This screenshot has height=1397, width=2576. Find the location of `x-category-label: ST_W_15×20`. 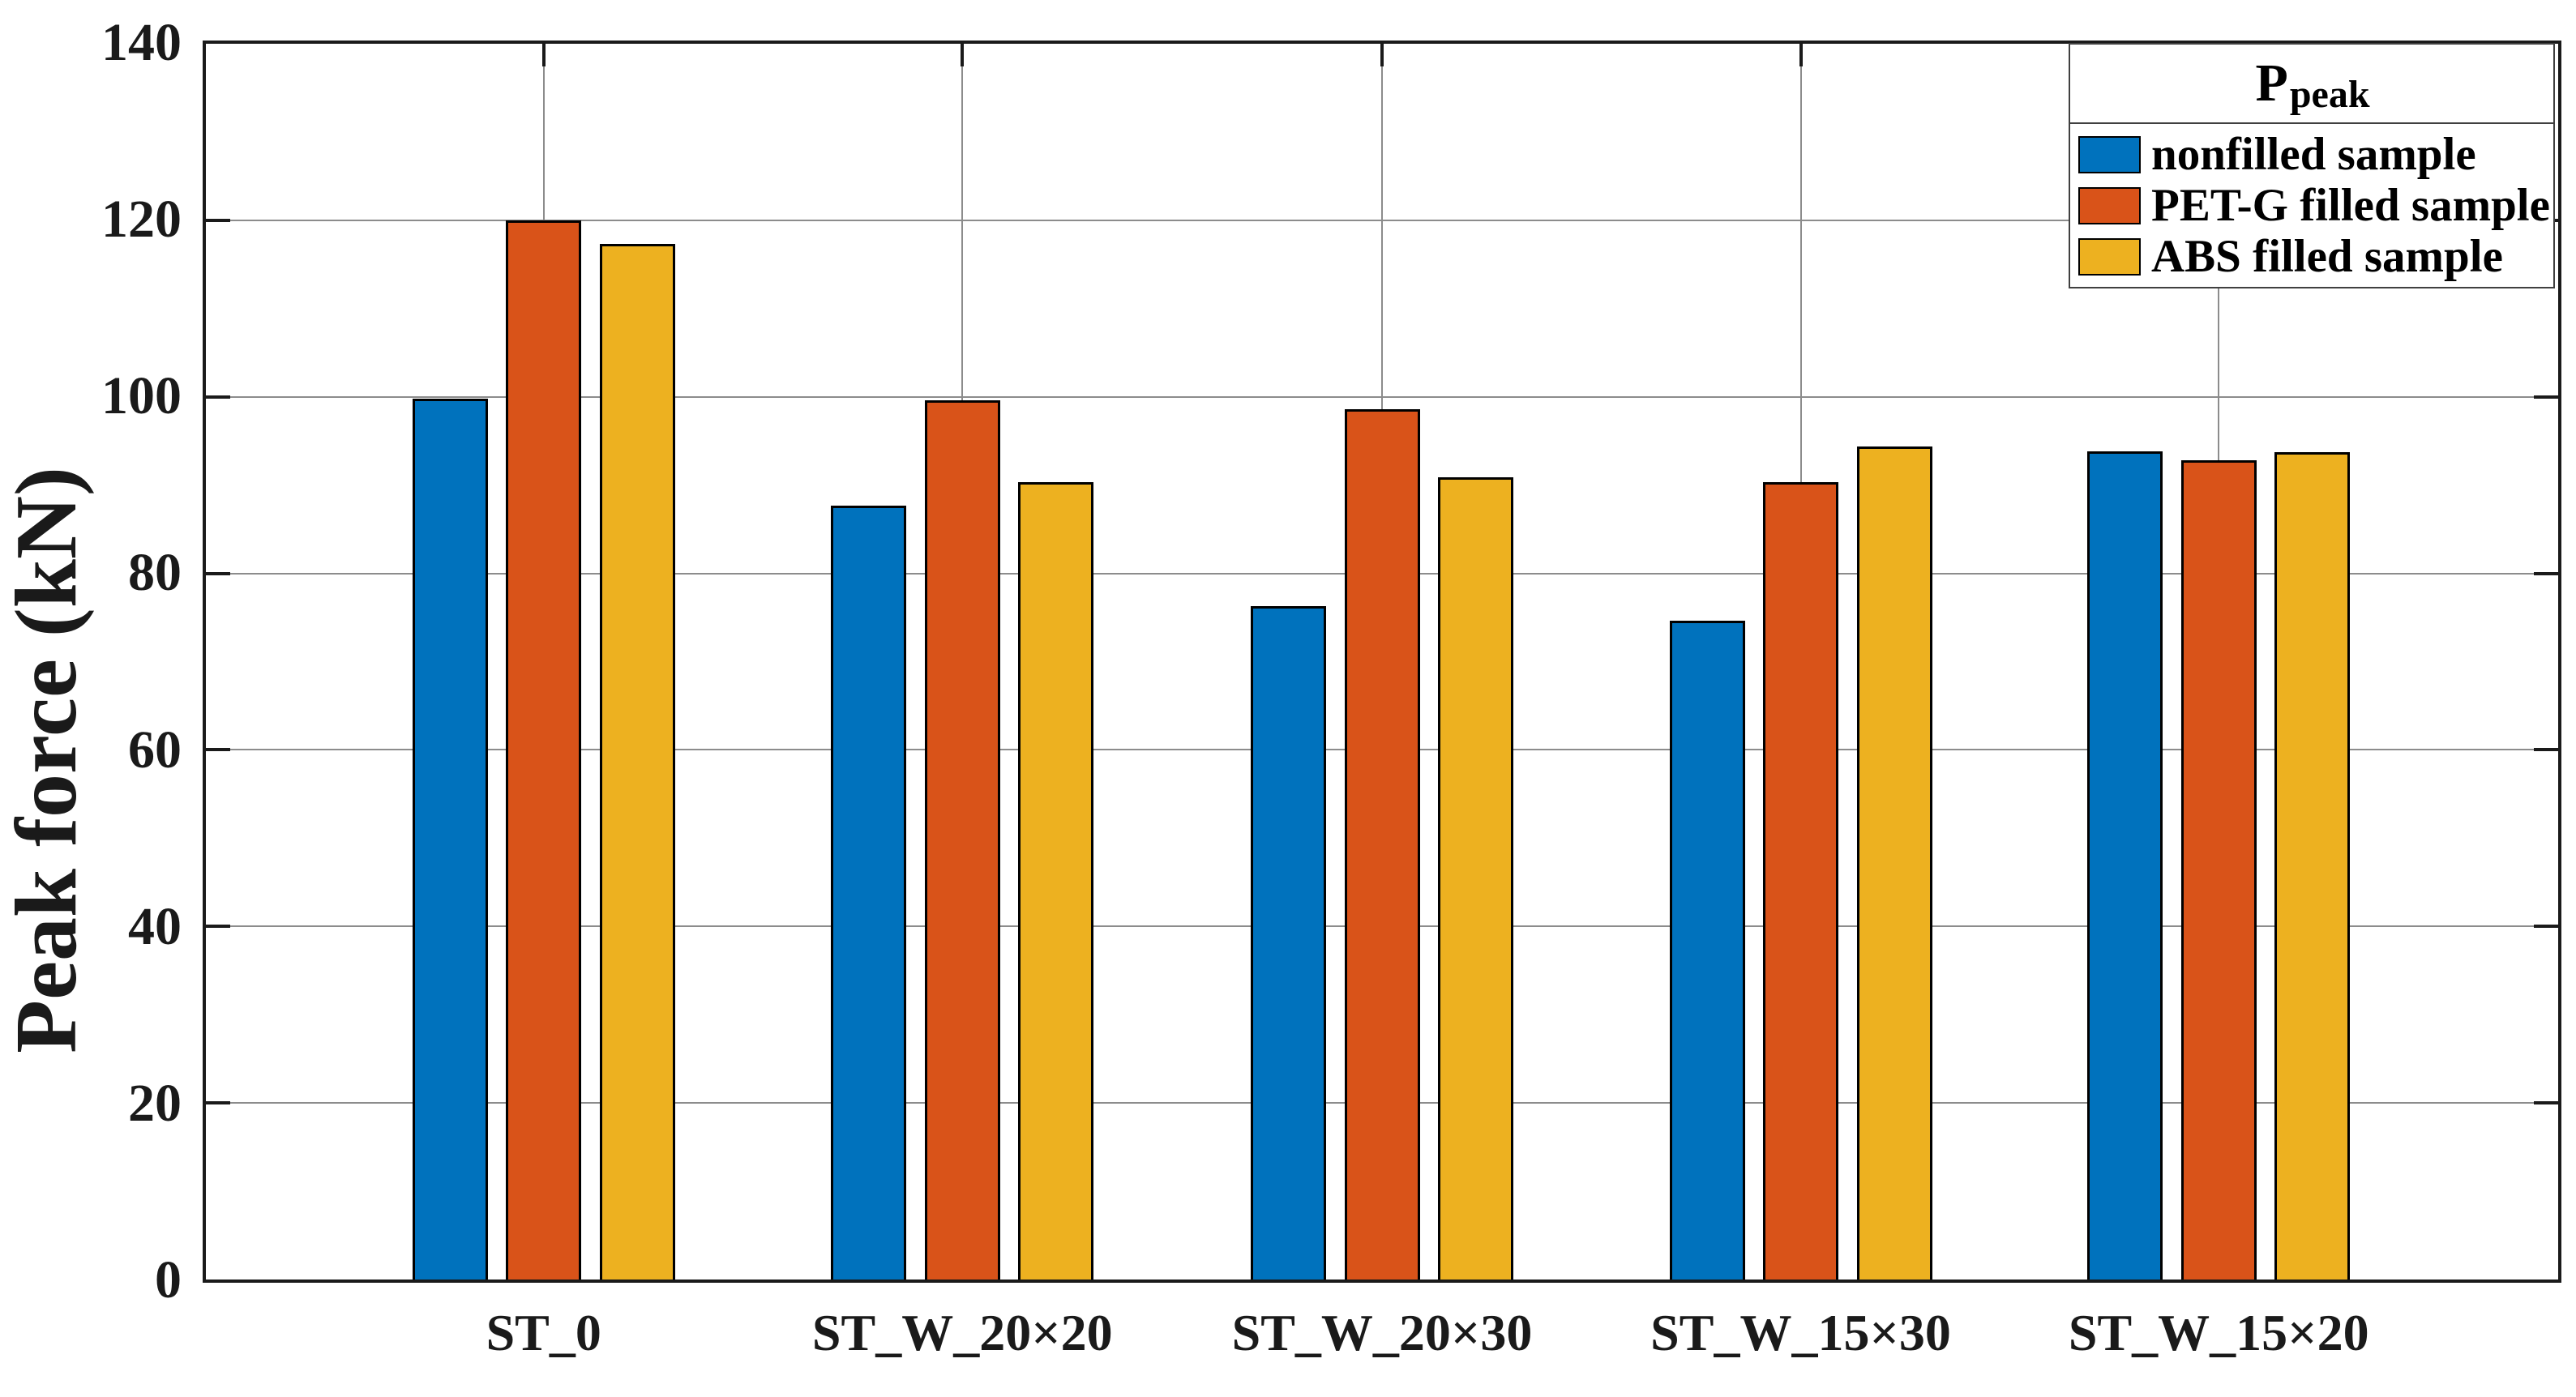

x-category-label: ST_W_15×20 is located at coordinates (2218, 1332).